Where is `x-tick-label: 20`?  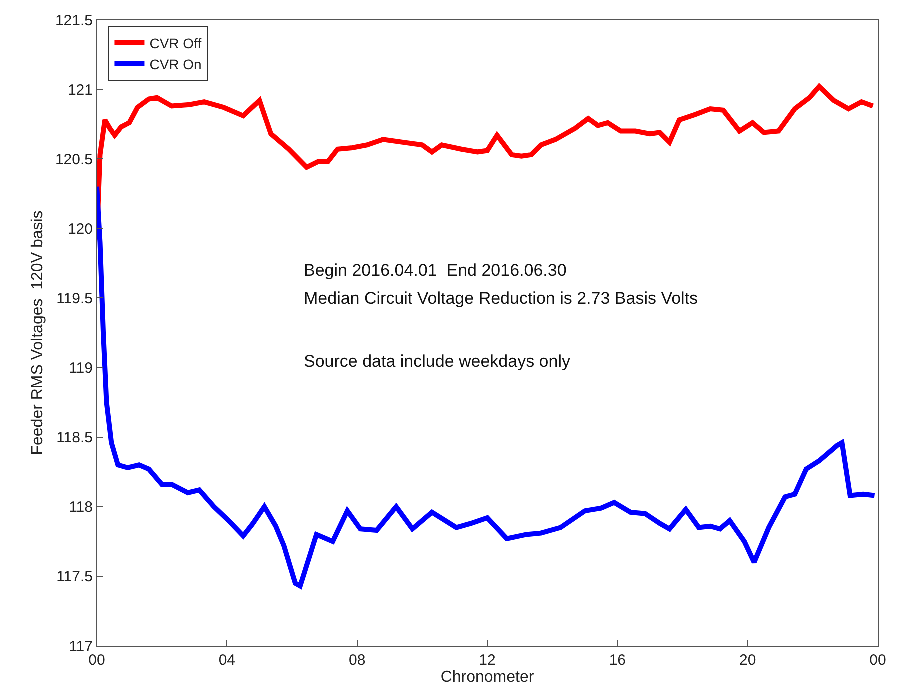
x-tick-label: 20 is located at coordinates (747, 660).